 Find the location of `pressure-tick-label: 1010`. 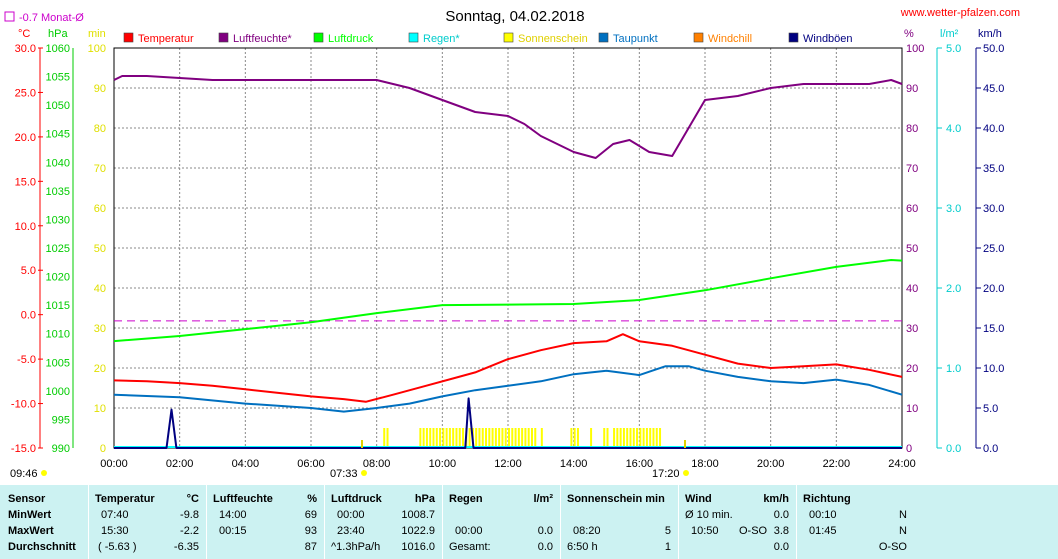

pressure-tick-label: 1010 is located at coordinates (58, 335).